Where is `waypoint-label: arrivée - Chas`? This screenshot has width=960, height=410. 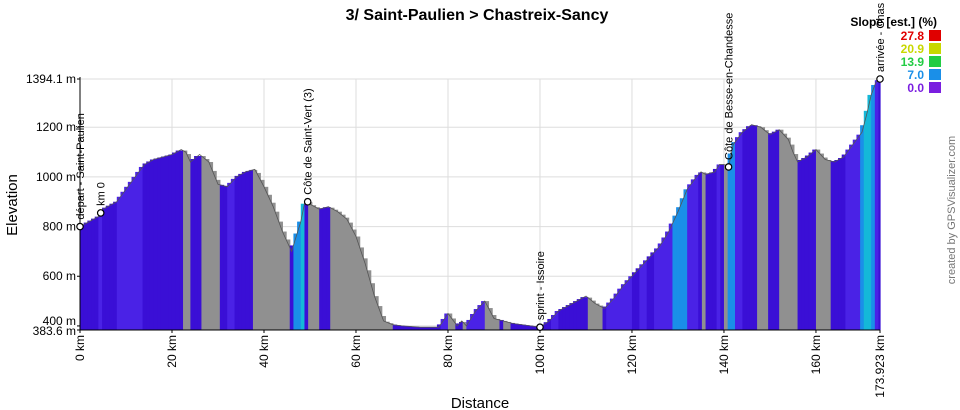
waypoint-label: arrivée - Chas is located at coordinates (881, 37).